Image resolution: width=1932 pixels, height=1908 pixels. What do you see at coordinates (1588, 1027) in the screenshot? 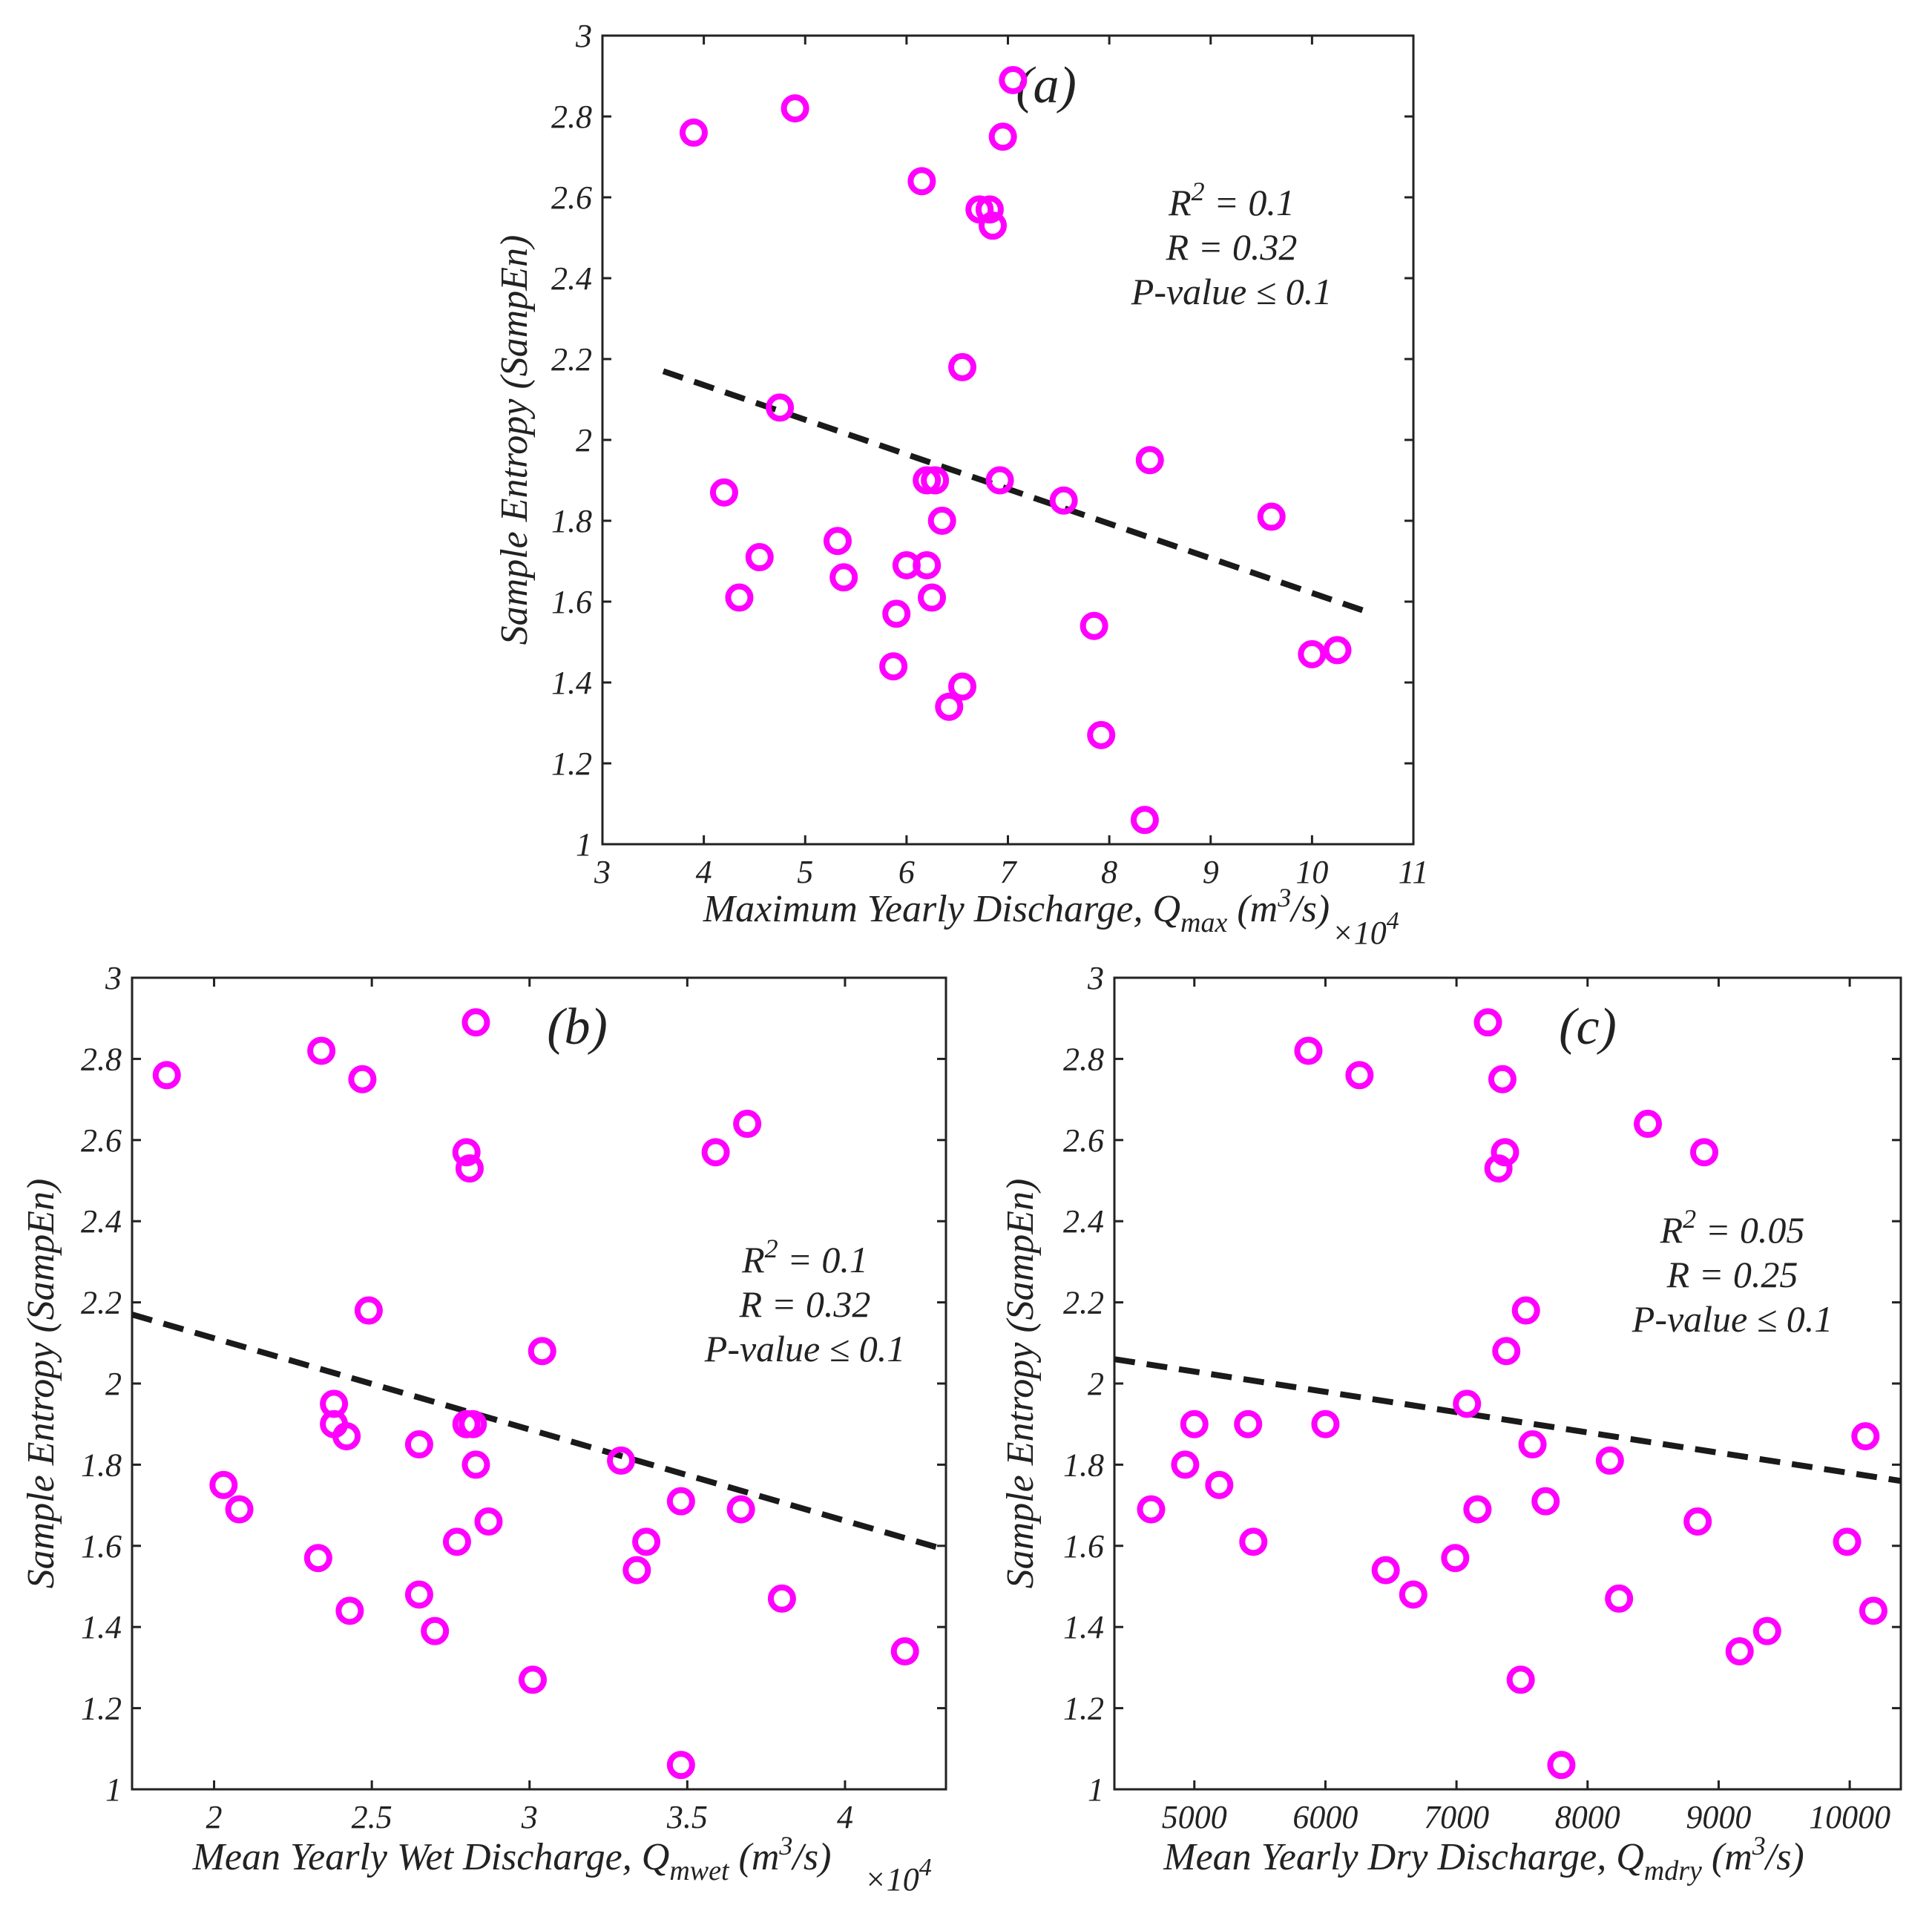
I see `panel-label: (c)` at bounding box center [1588, 1027].